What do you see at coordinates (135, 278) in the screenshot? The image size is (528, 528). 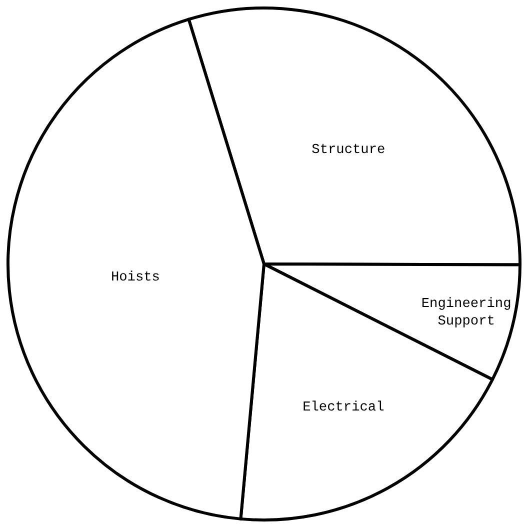 I see `slice-label: Hoists` at bounding box center [135, 278].